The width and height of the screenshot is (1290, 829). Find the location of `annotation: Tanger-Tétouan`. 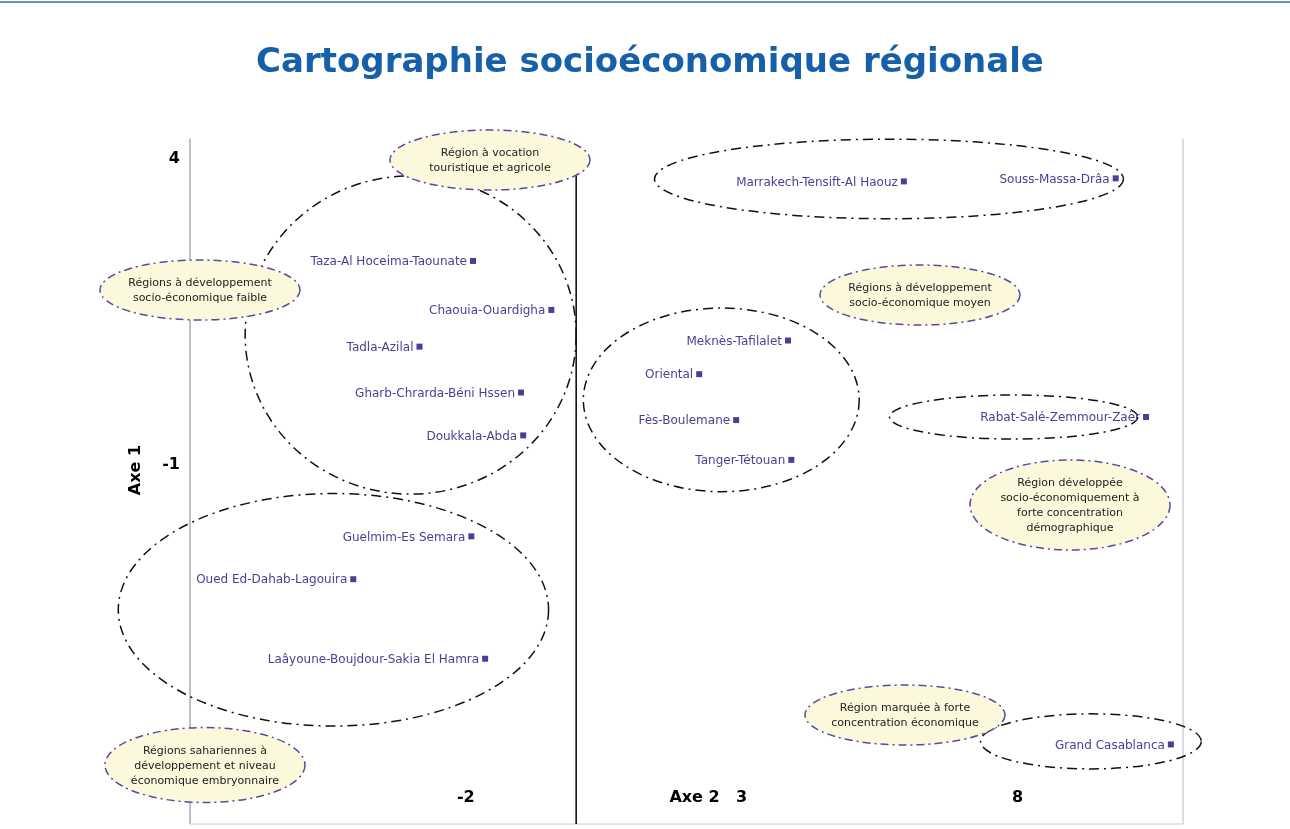

annotation: Tanger-Tétouan is located at coordinates (740, 460).